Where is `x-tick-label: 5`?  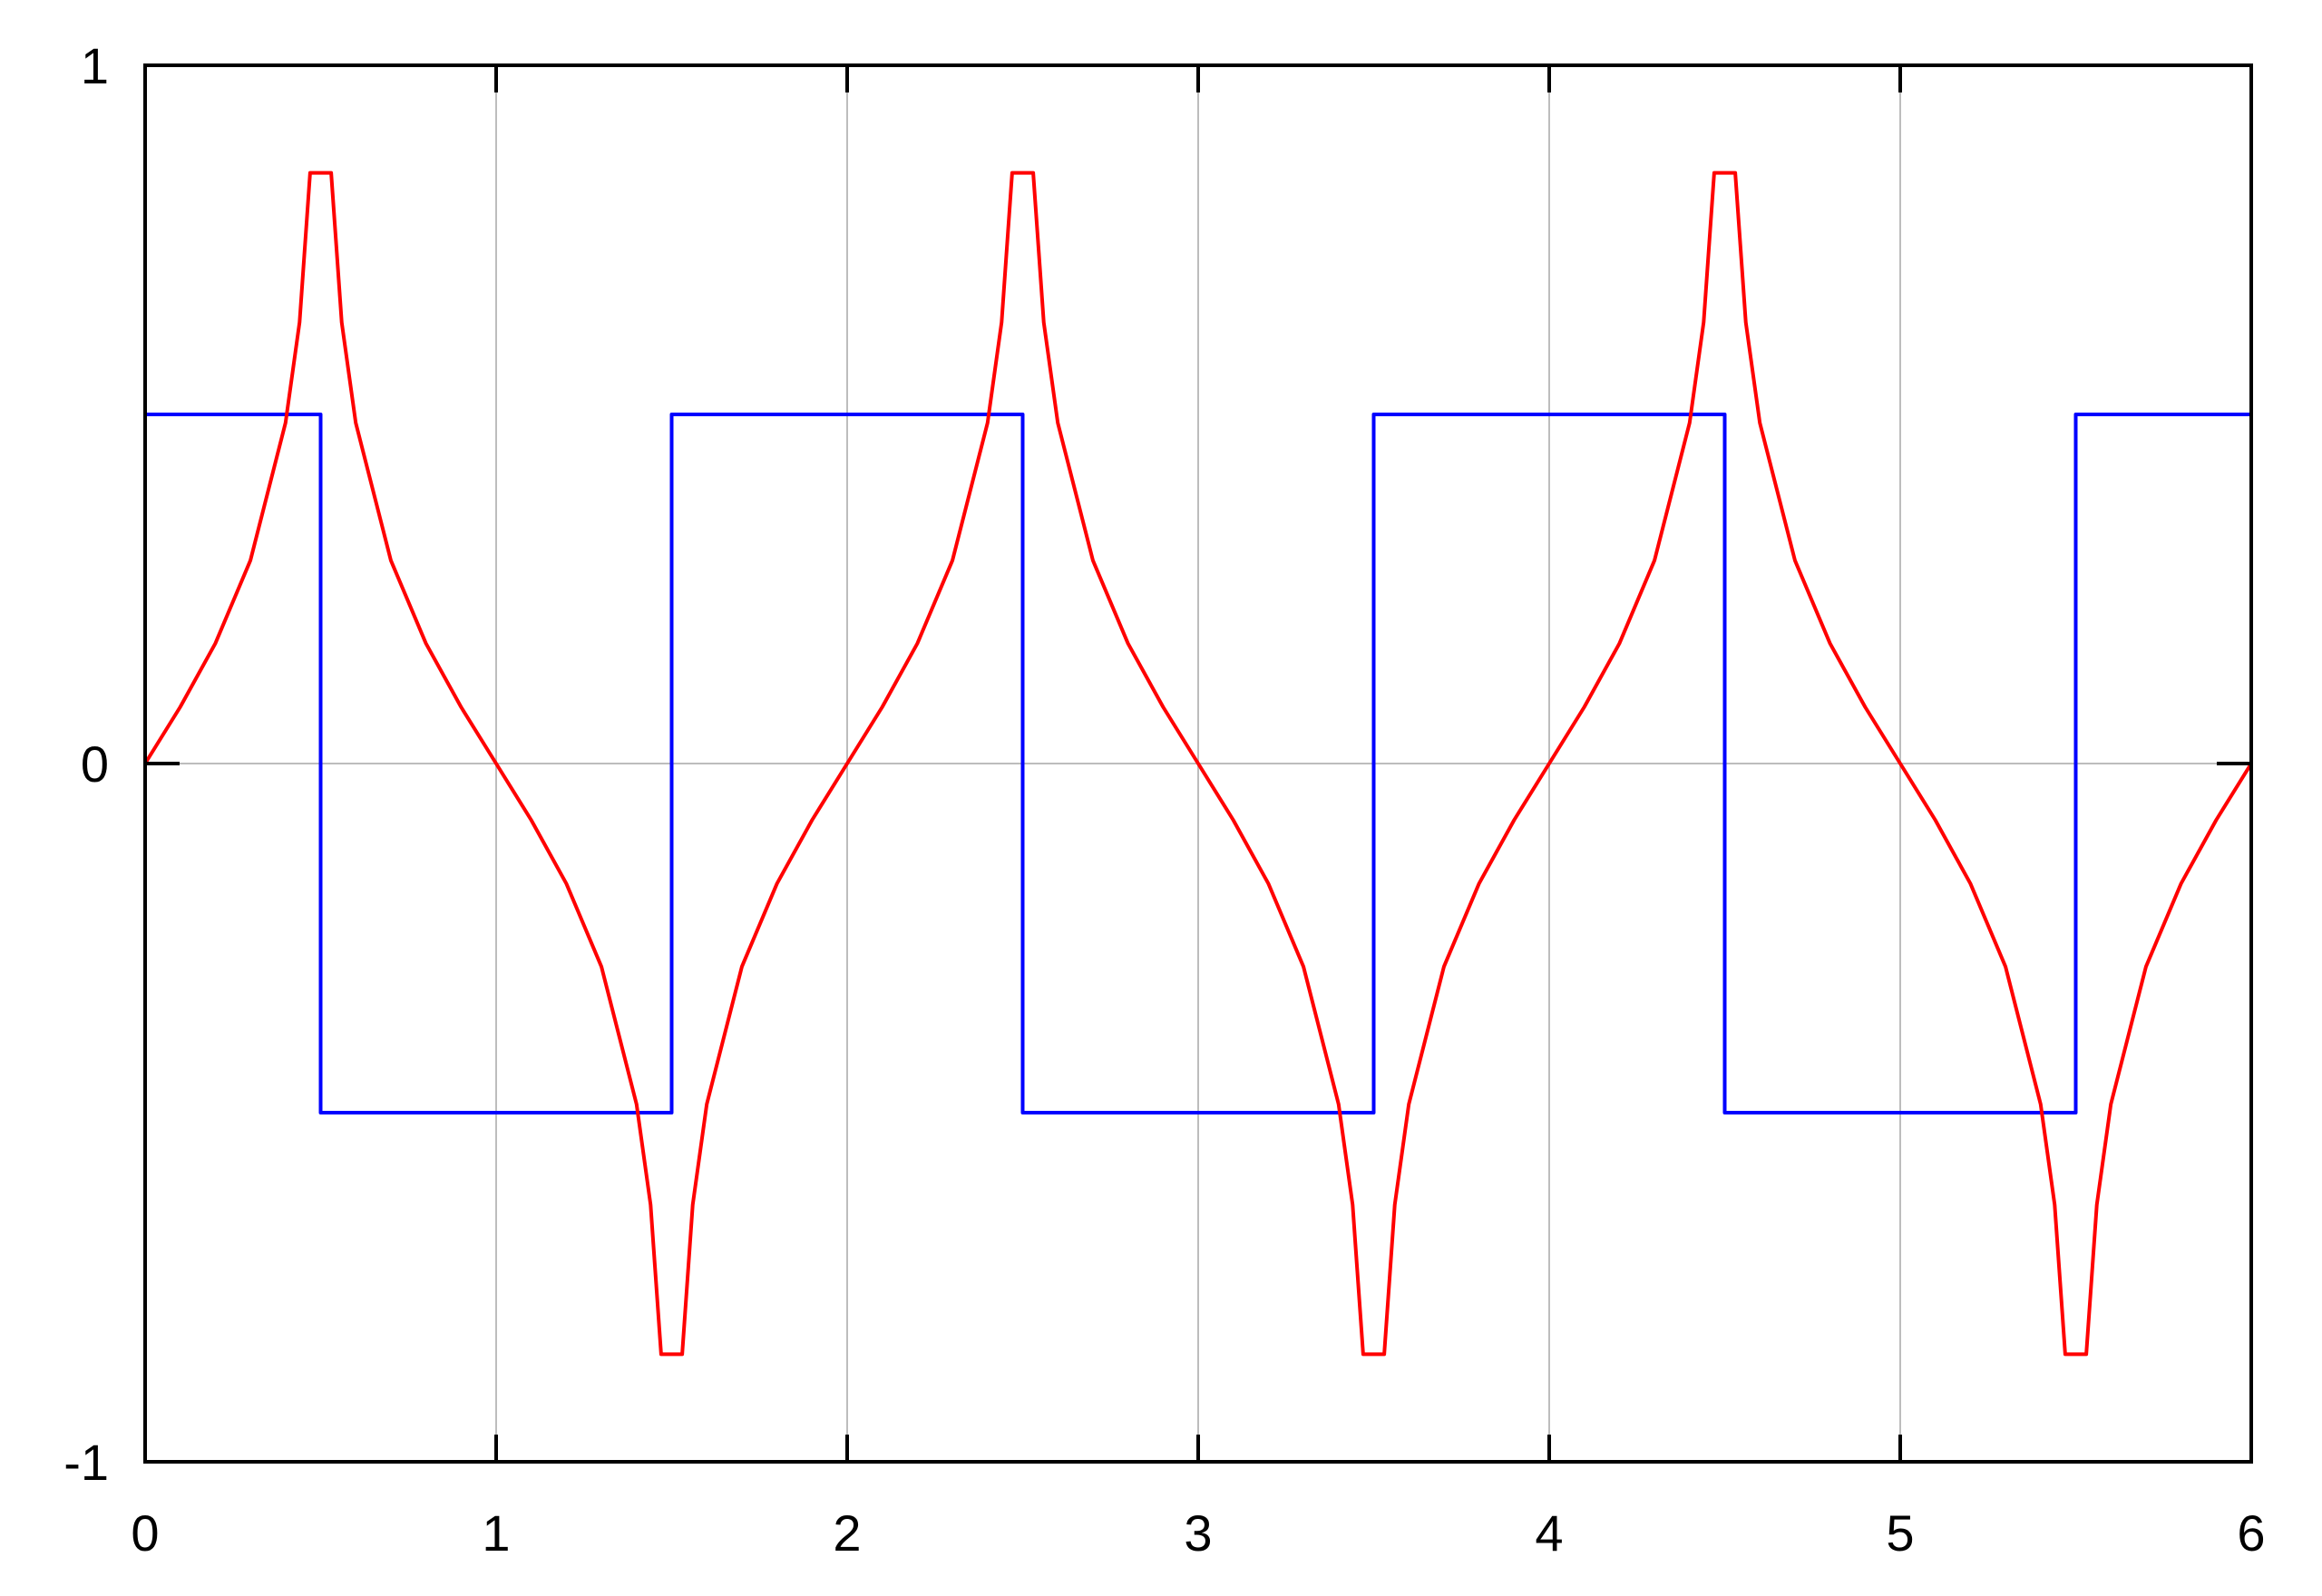
x-tick-label: 5 is located at coordinates (1900, 1533).